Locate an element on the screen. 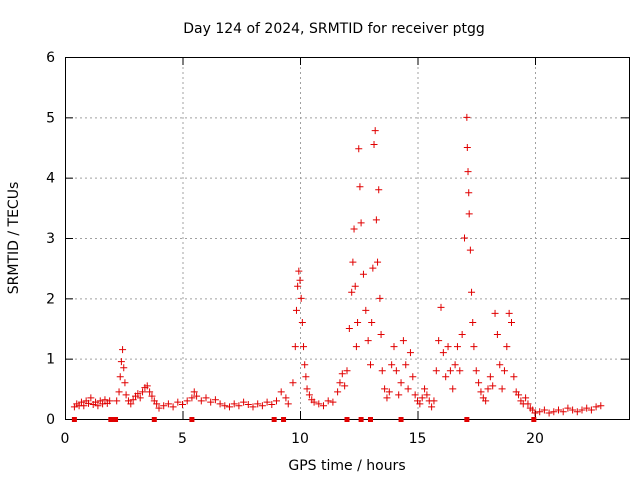 This screenshot has height=480, width=640. y-tick-label: 2 is located at coordinates (50, 299).